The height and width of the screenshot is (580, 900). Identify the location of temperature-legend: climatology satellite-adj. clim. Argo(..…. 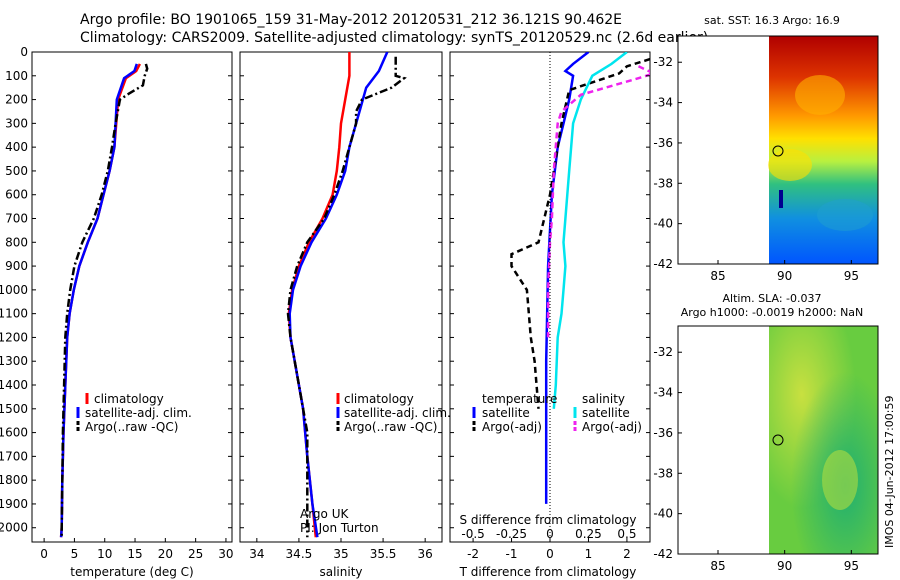
(134, 413).